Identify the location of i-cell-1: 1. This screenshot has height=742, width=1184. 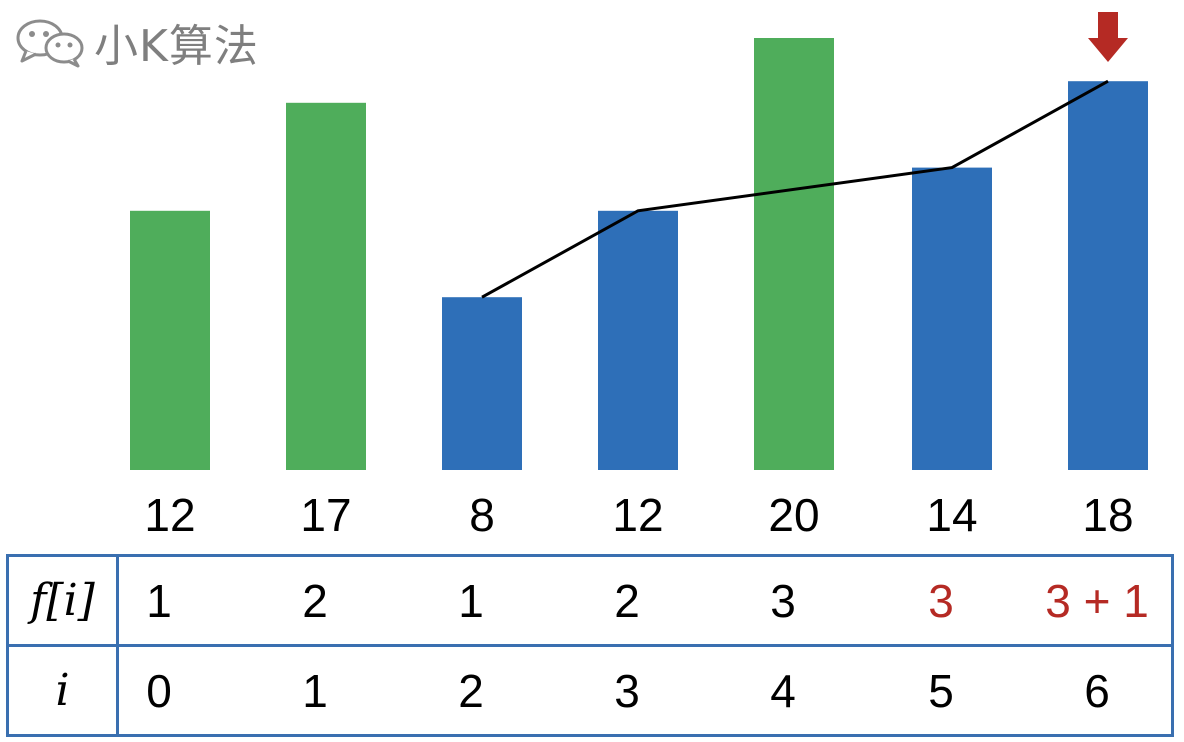
(315, 690).